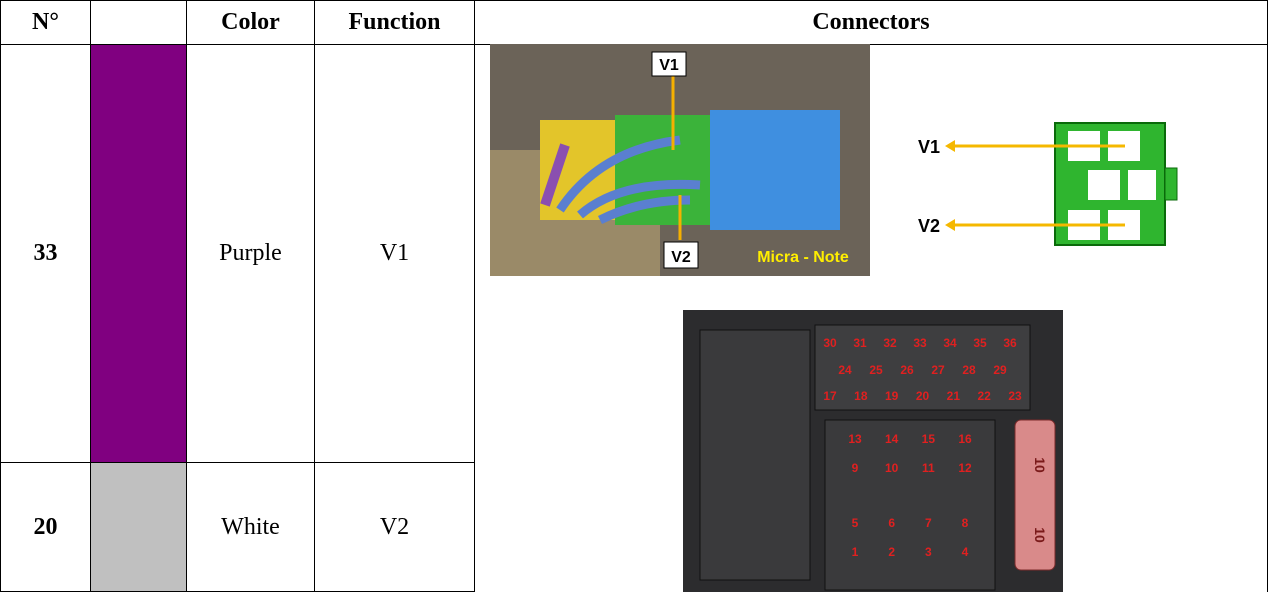 This screenshot has height=592, width=1268. I want to click on pin-label: 35, so click(980, 343).